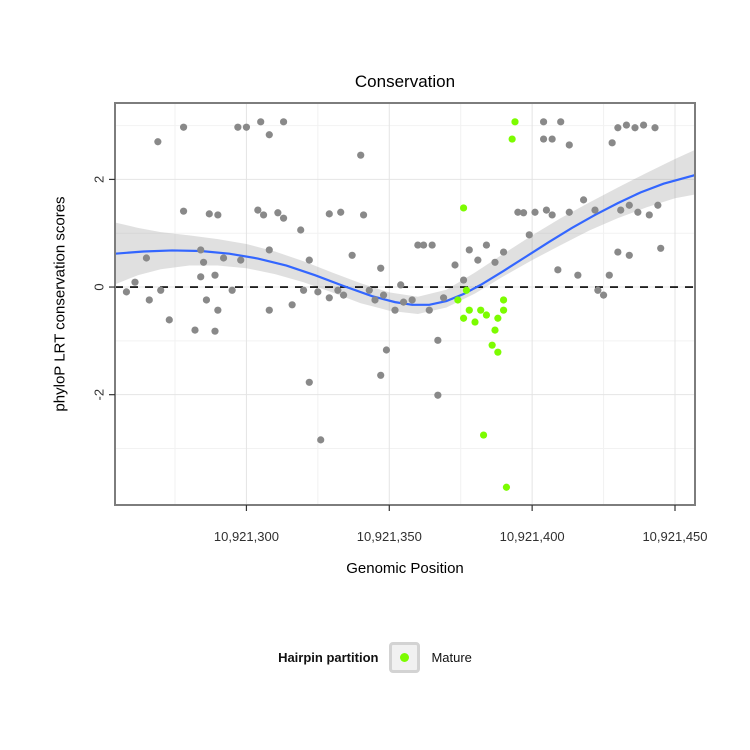  I want to click on x-tick-label: 10,921,450, so click(674, 536).